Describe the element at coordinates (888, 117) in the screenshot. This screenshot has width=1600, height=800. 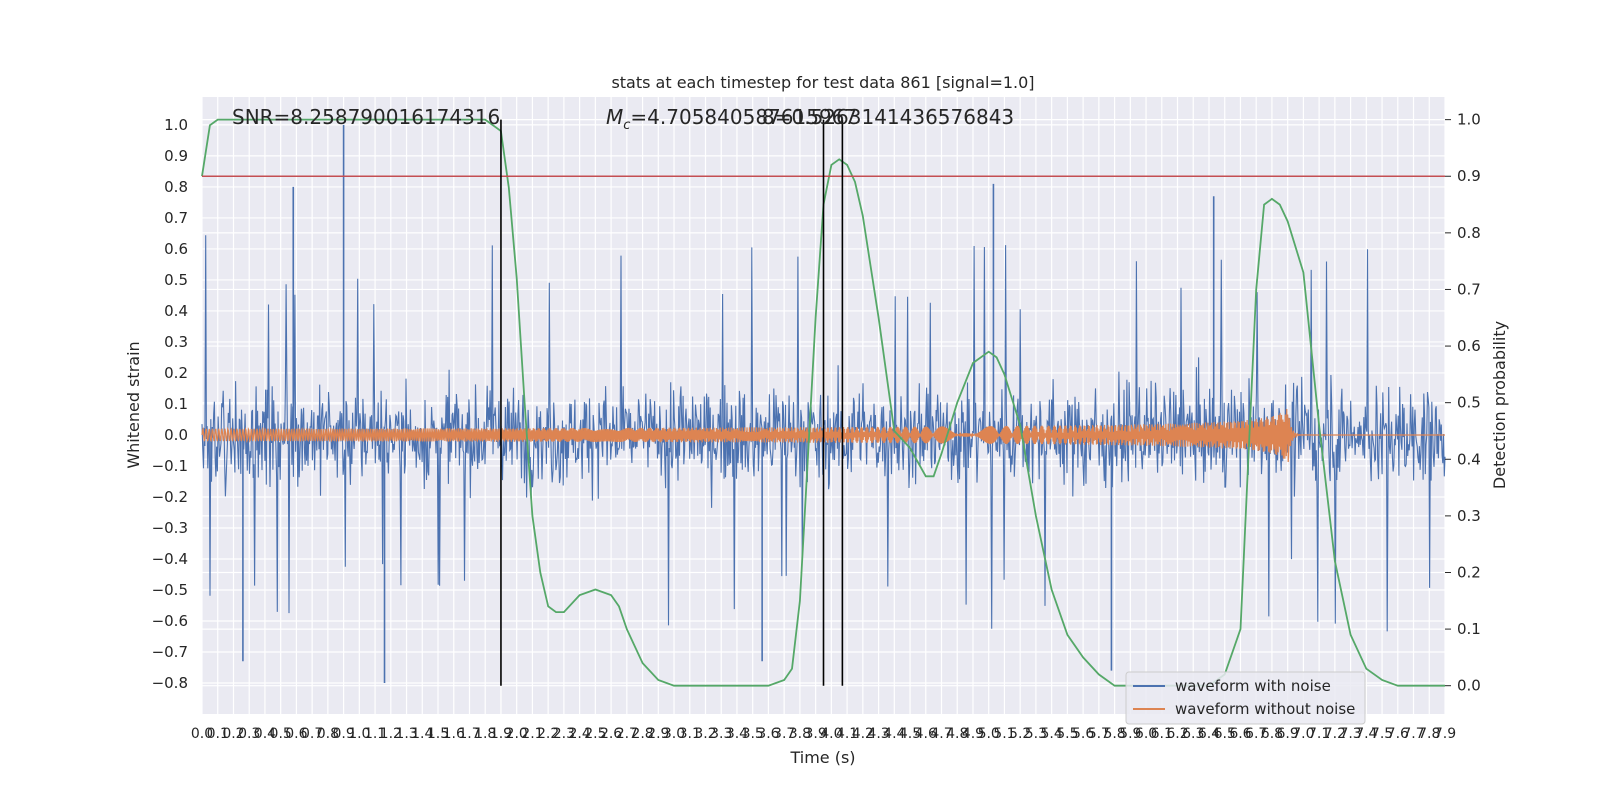
I see `overlap-annotation: 8=0.5263141436576843` at that location.